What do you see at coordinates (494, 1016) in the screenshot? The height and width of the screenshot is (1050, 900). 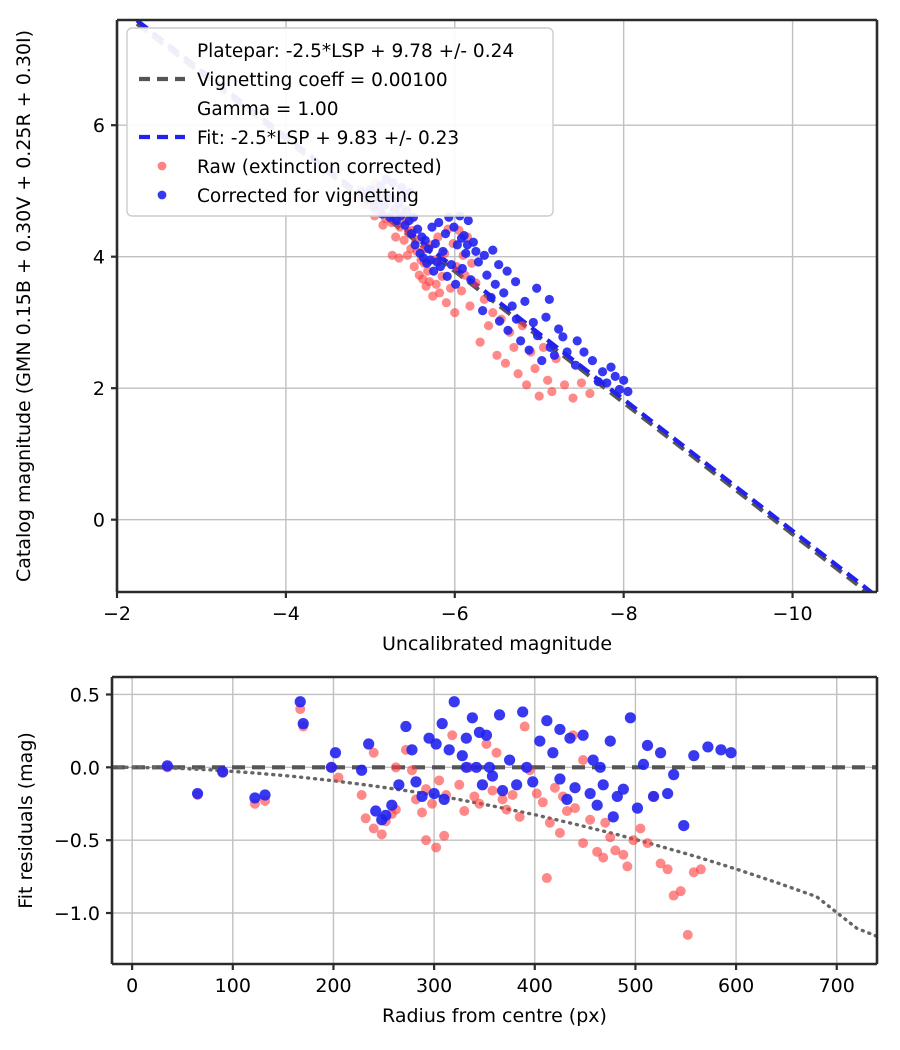 I see `x-axis-label: Radius from centre (px)` at bounding box center [494, 1016].